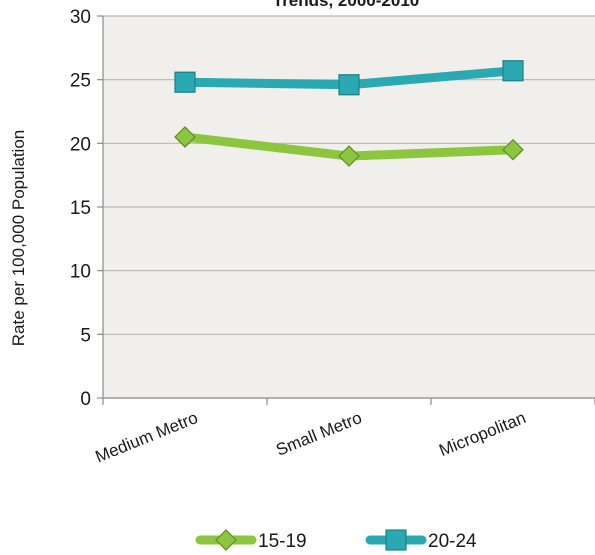 The image size is (595, 555). What do you see at coordinates (80, 144) in the screenshot?
I see `y-tick-label: 20` at bounding box center [80, 144].